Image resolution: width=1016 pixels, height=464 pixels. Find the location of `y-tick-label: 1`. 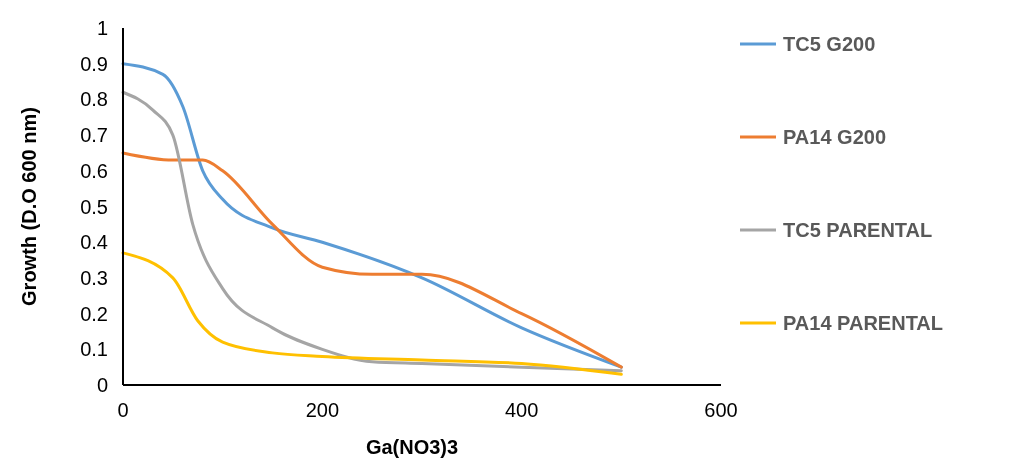

y-tick-label: 1 is located at coordinates (102, 28).